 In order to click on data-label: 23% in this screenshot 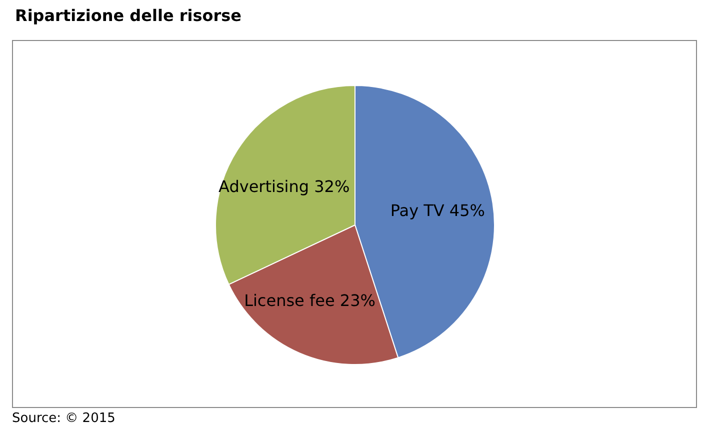, I will do `click(358, 300)`.